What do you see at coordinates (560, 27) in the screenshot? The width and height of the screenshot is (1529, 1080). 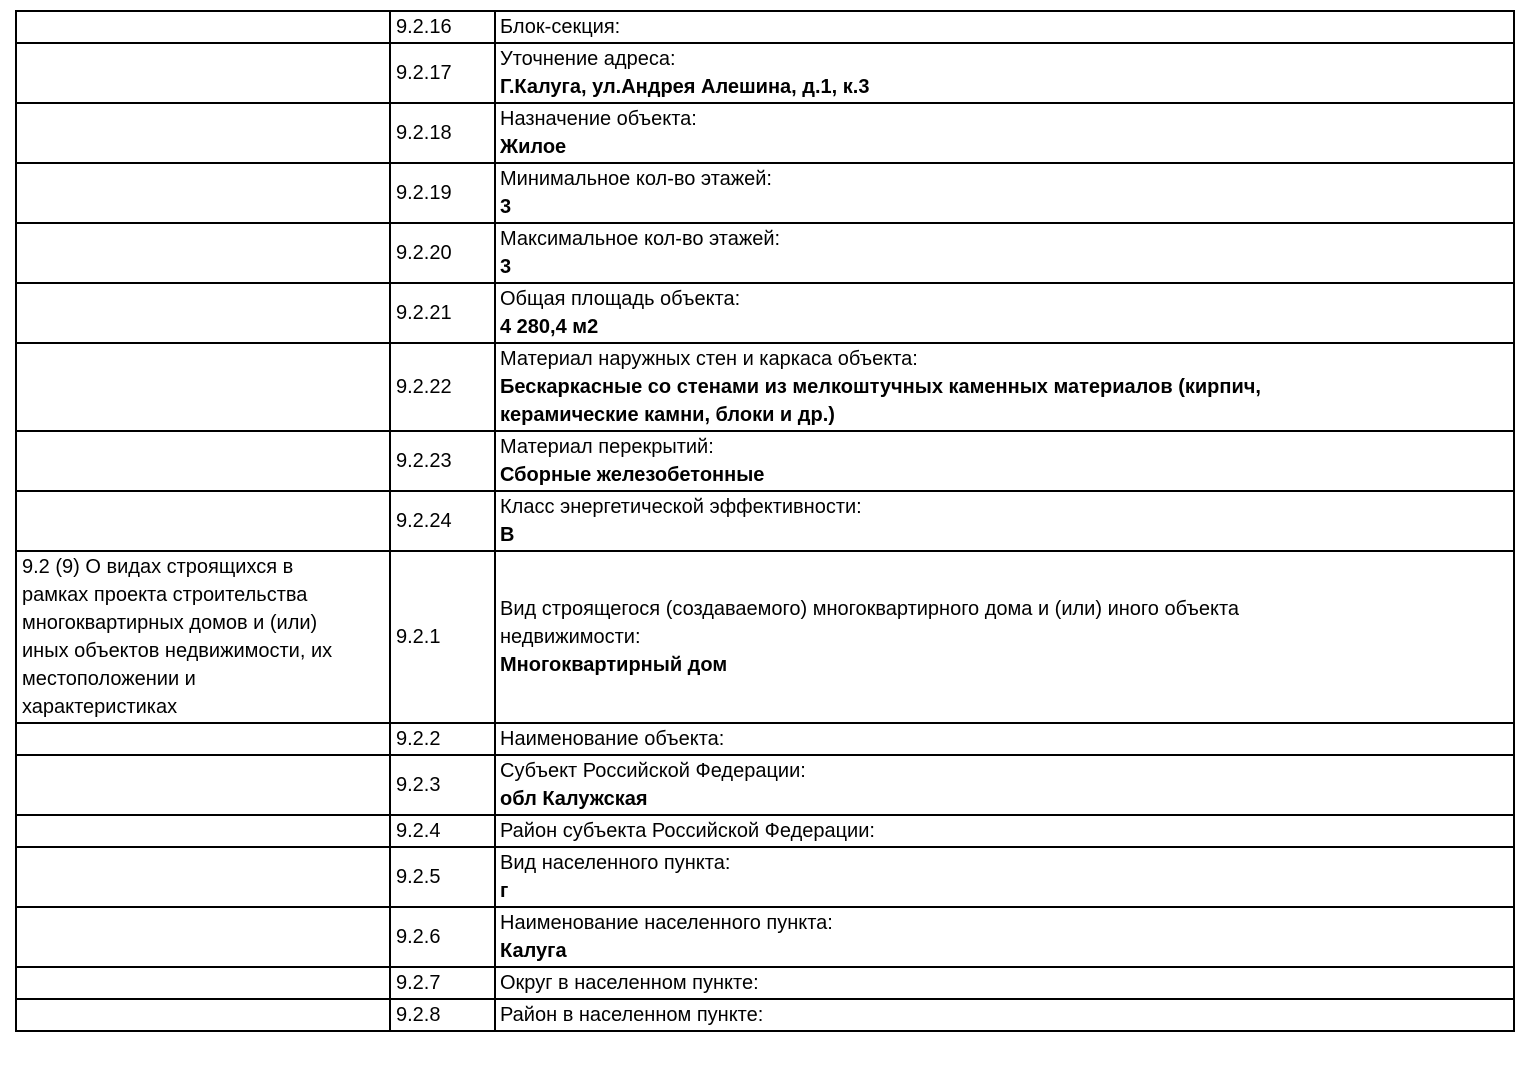 I see `field-label: Блок-секция:` at bounding box center [560, 27].